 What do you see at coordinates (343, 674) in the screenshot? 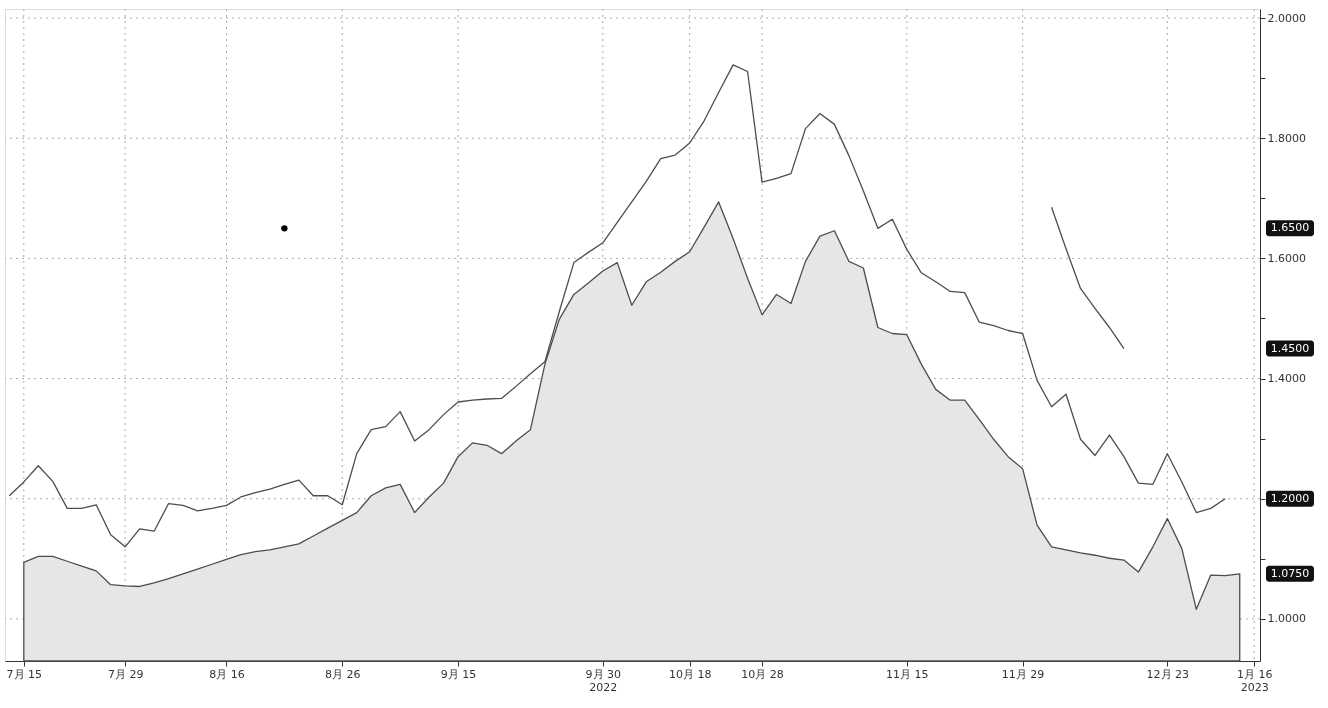
I see `x-tick-label: 8月 26` at bounding box center [343, 674].